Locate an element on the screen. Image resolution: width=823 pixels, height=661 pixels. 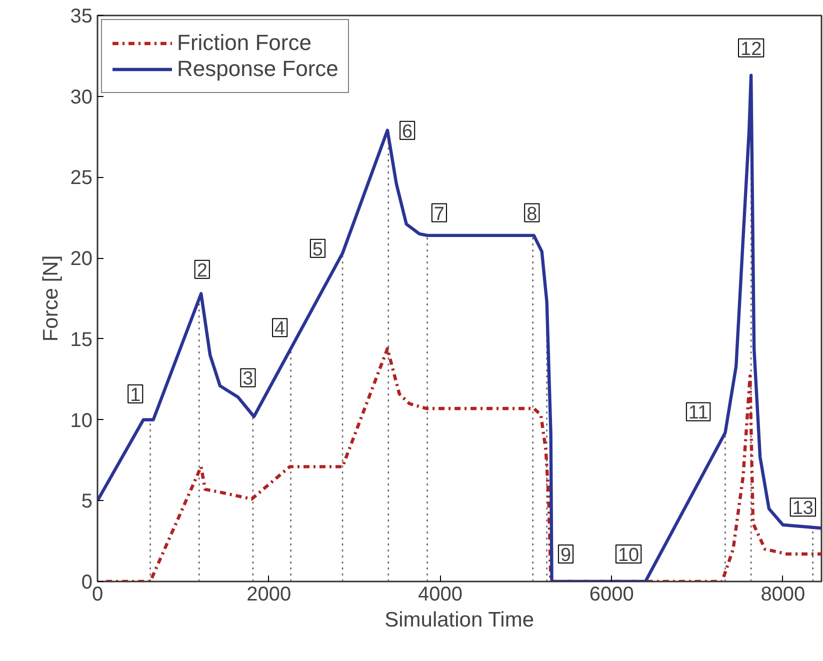
annotation: 2 is located at coordinates (202, 271).